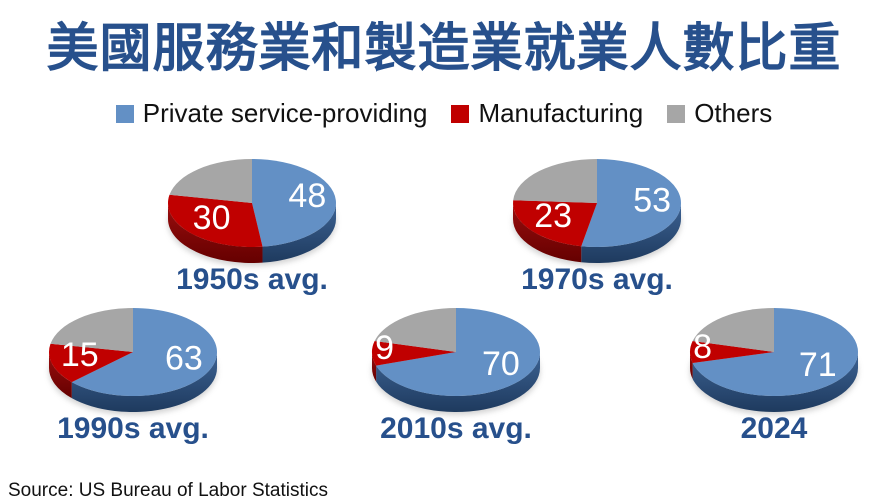 The width and height of the screenshot is (888, 503). I want to click on pie-2010s: 70 9 2010s avg., so click(456, 374).